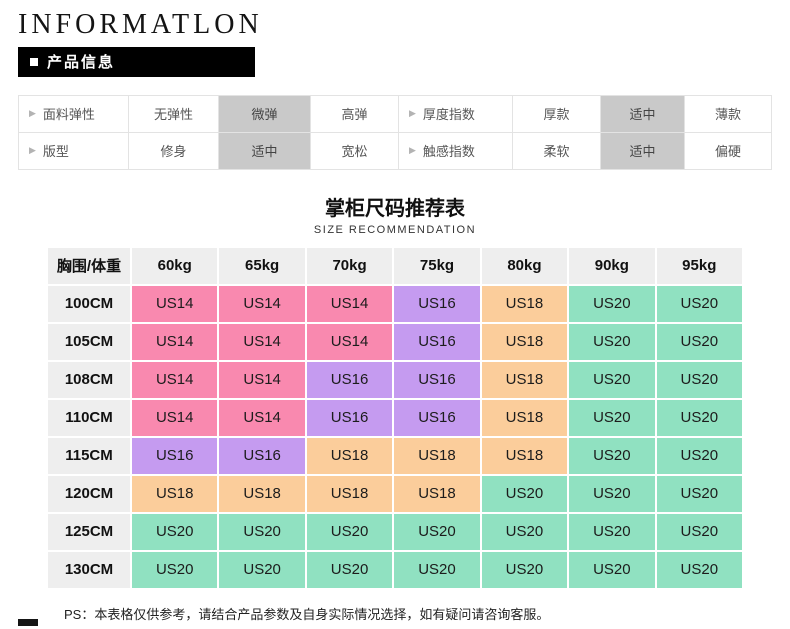 The height and width of the screenshot is (629, 790). I want to click on attribute-cell-label: 厚度指数, so click(448, 115).